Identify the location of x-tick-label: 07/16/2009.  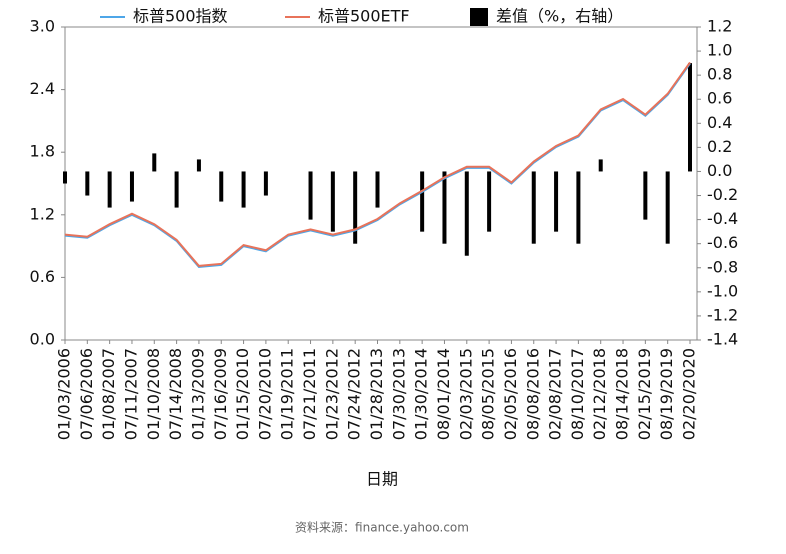
(220, 394).